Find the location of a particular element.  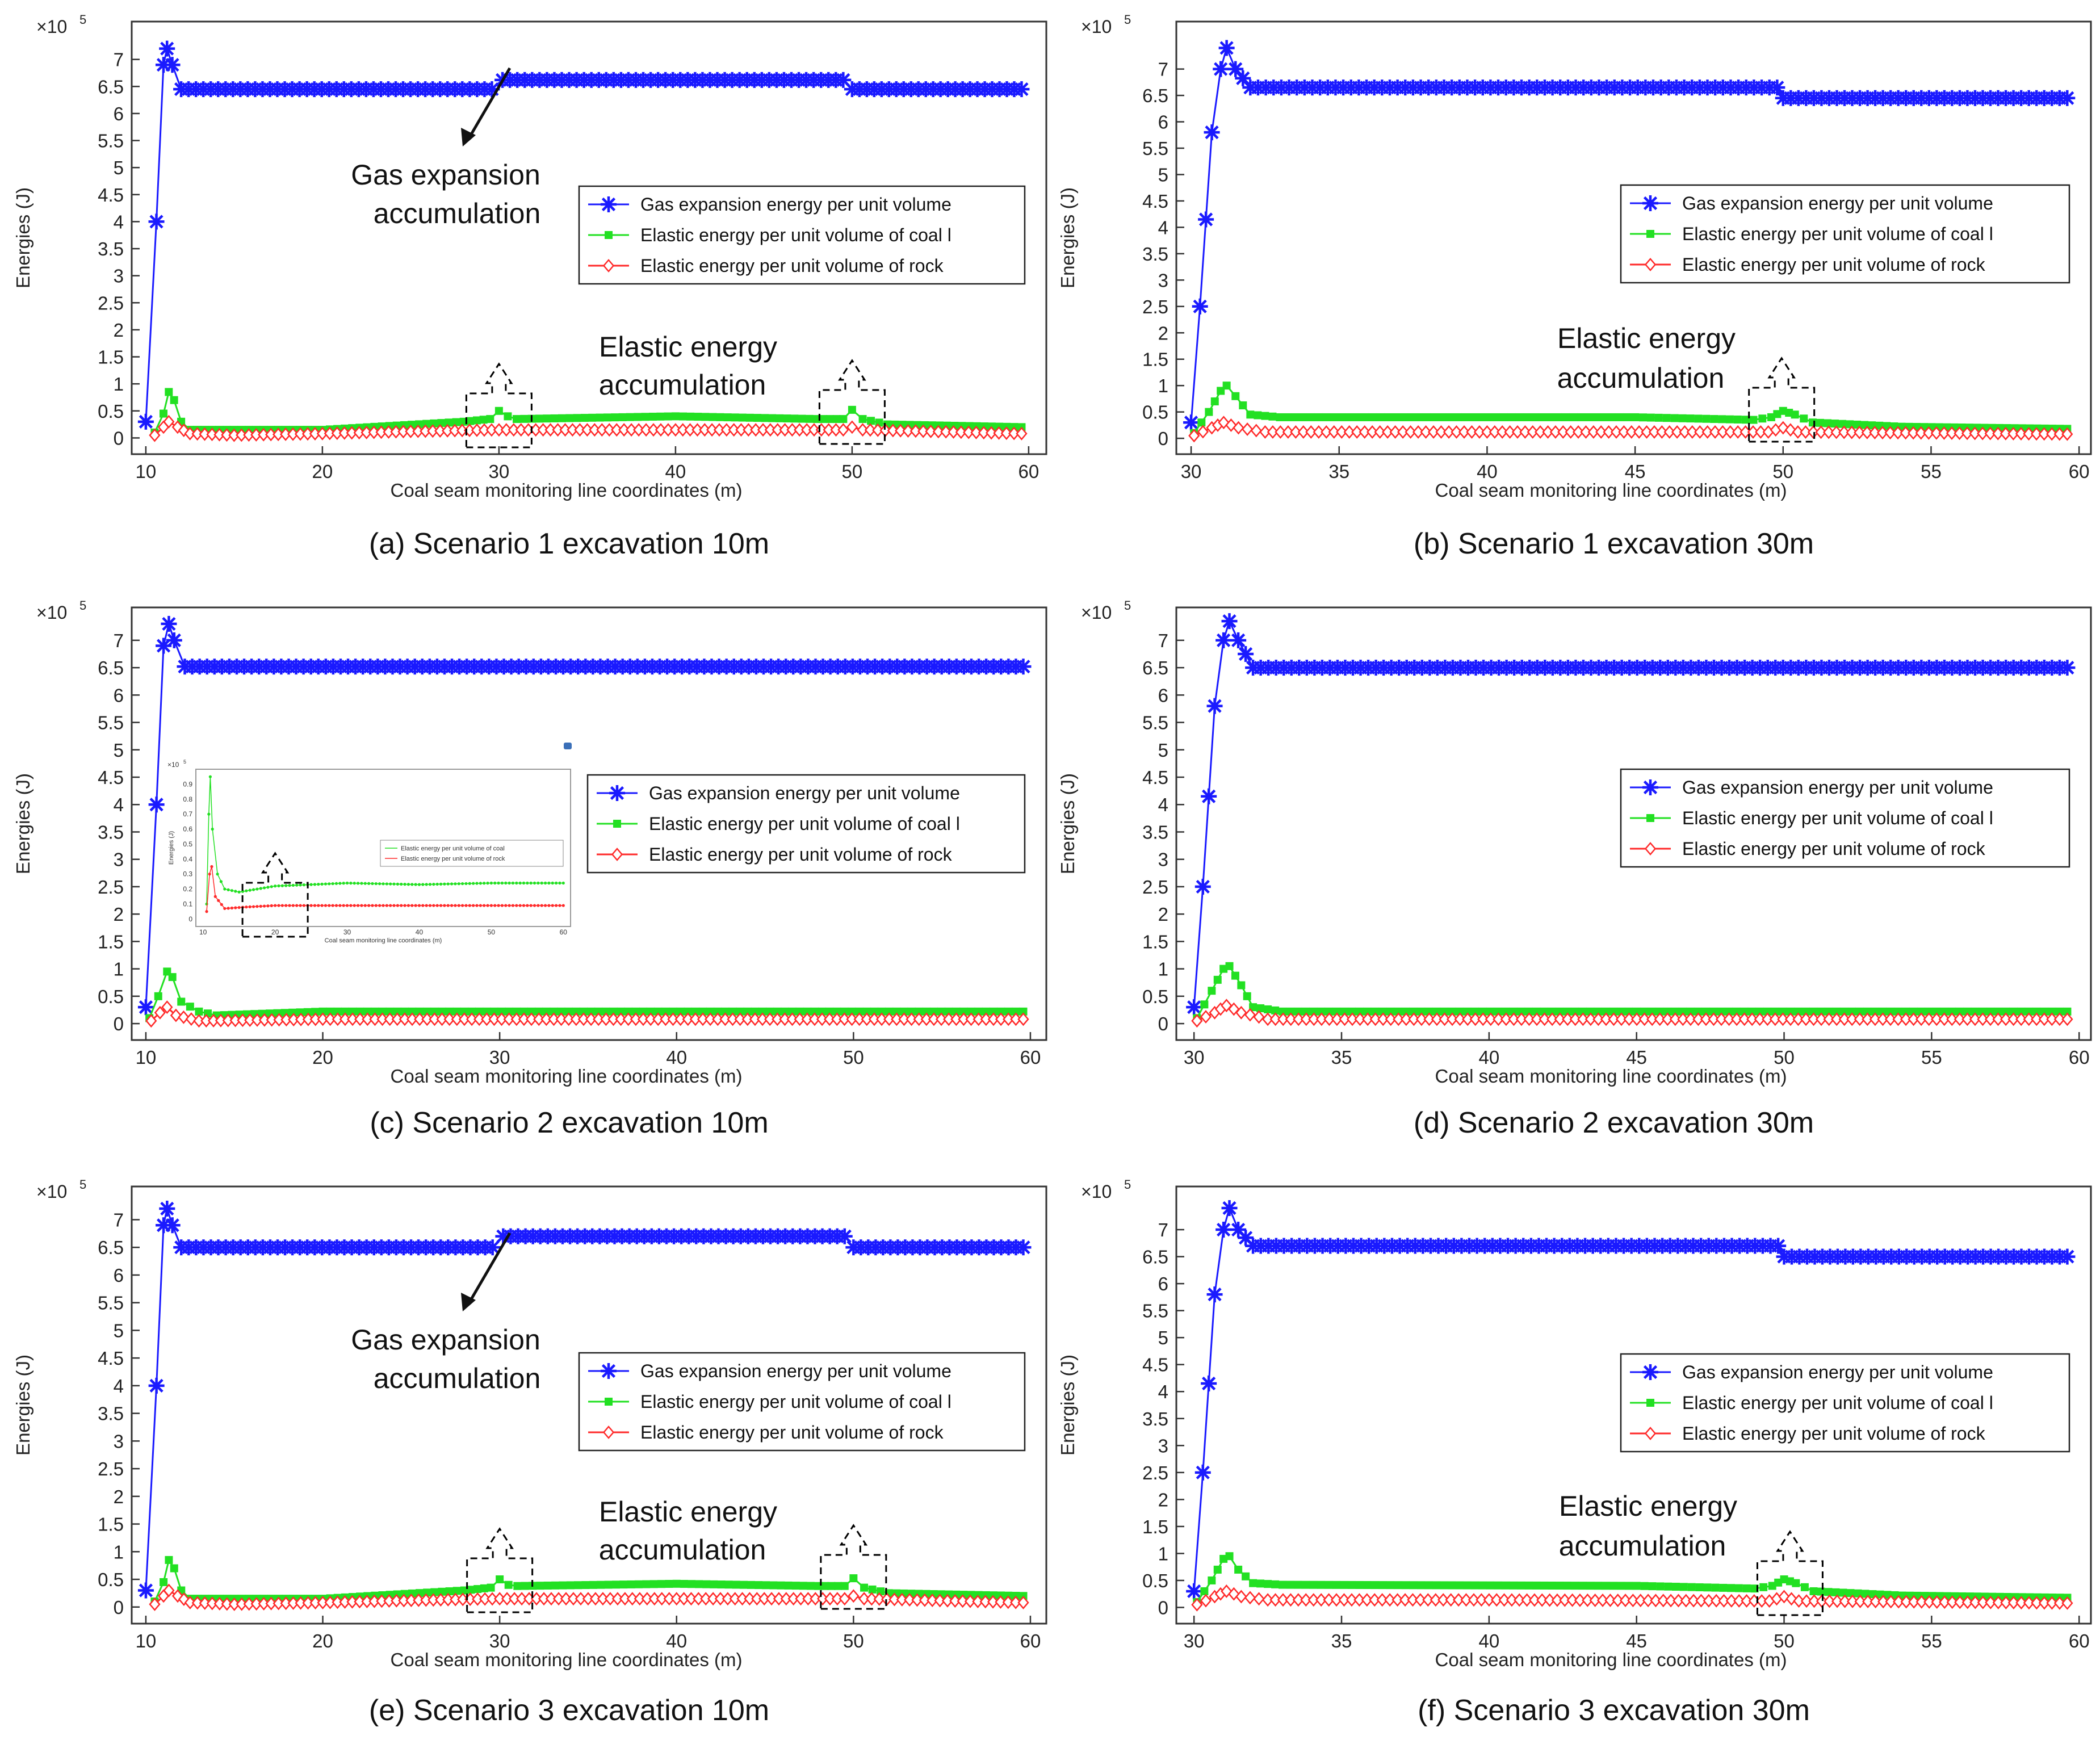

y-exponent-power: 5 is located at coordinates (82, 19).